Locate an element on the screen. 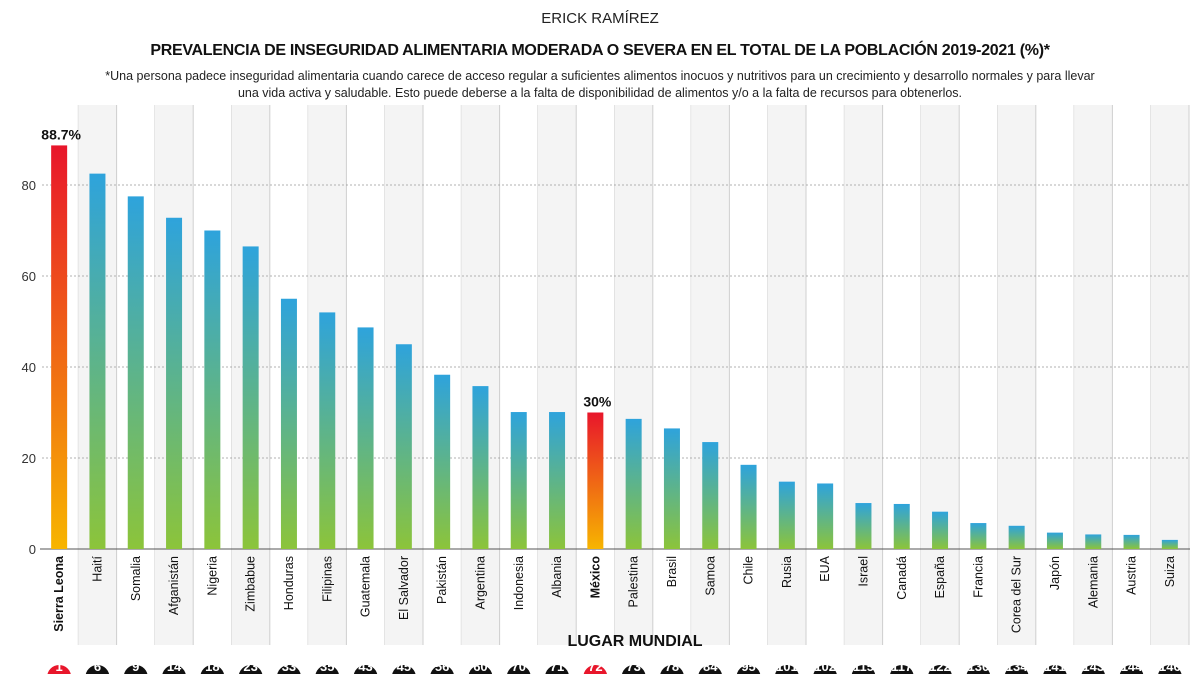 The width and height of the screenshot is (1200, 674). bar-zimbabue is located at coordinates (250, 398).